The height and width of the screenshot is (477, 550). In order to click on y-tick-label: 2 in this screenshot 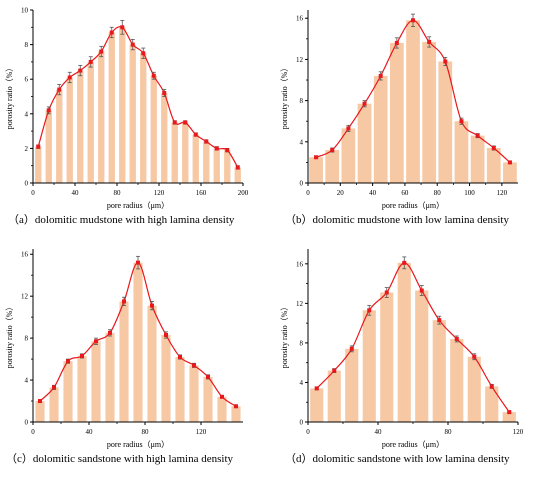, I will do `click(27, 149)`.